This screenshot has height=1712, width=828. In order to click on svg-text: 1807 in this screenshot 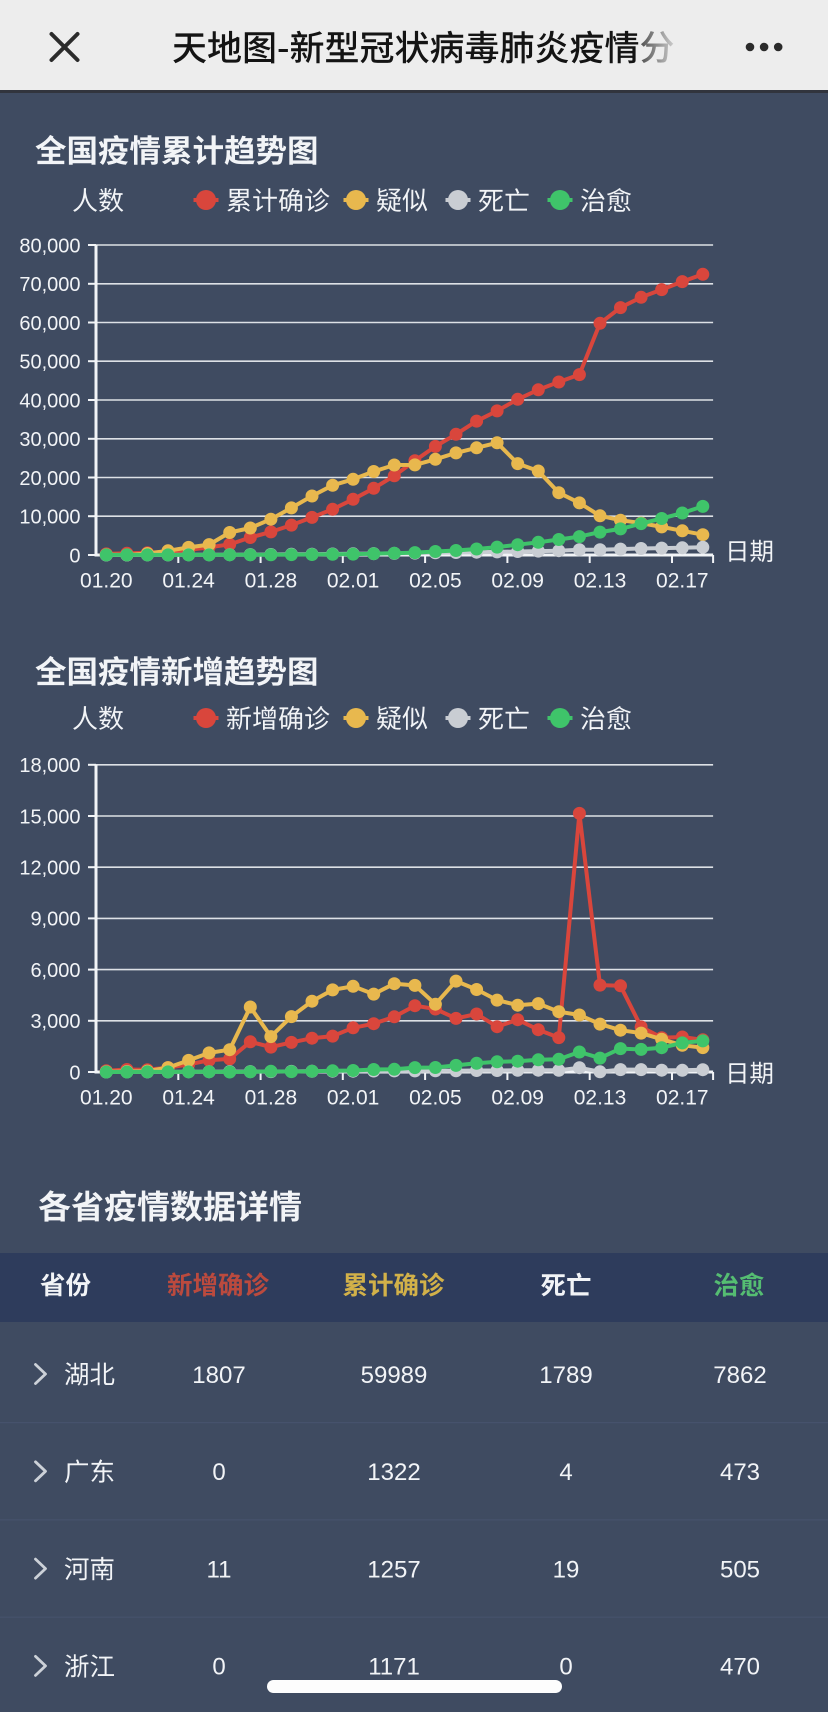, I will do `click(218, 1375)`.